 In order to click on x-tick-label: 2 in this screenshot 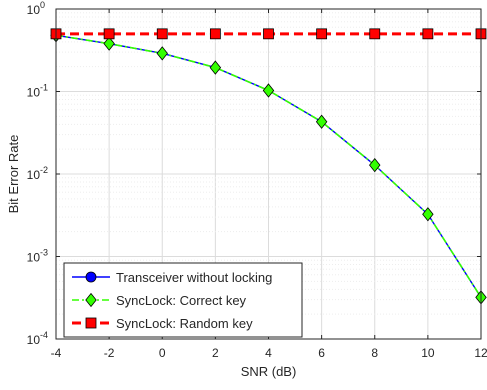, I will do `click(215, 353)`.